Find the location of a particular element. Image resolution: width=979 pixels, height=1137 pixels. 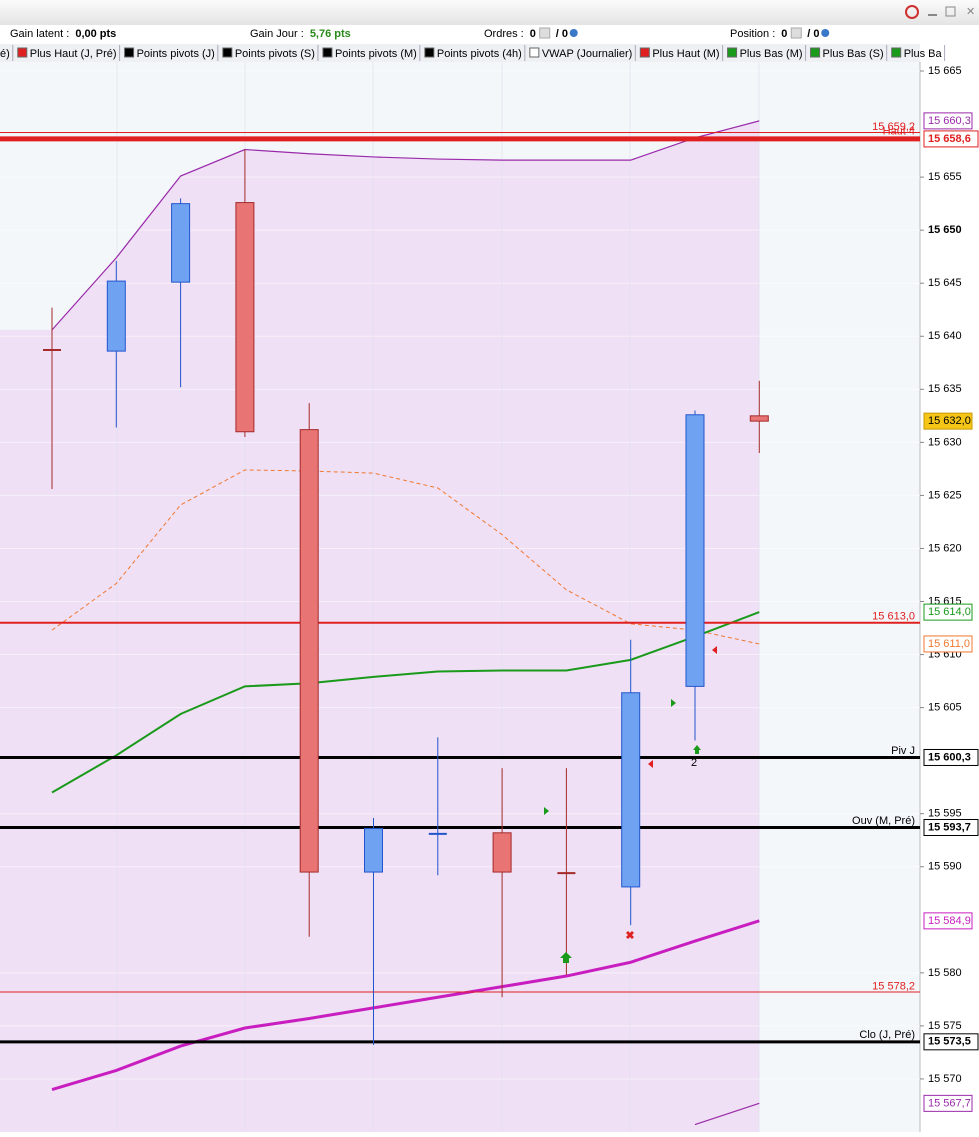

legend-text: Plus Ba is located at coordinates (923, 54).